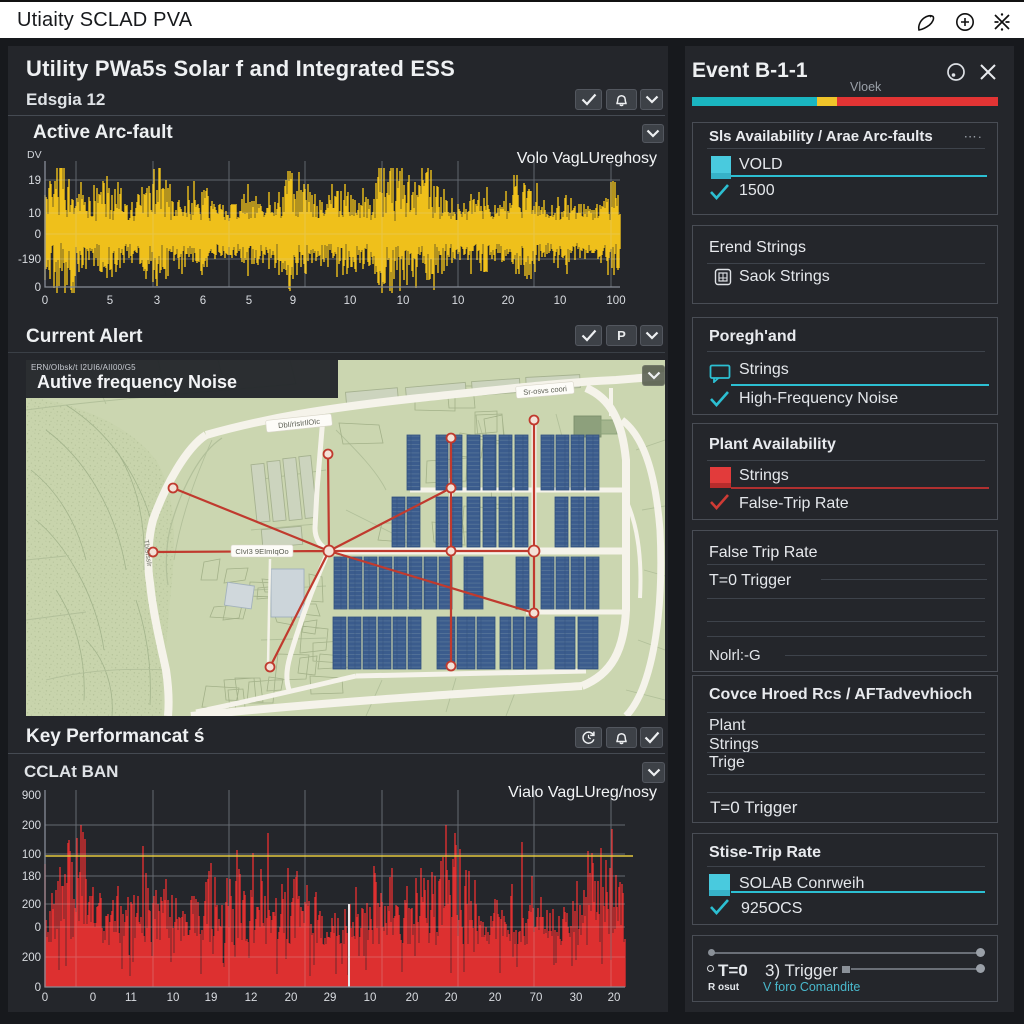  Describe the element at coordinates (31, 877) in the screenshot. I see `svg-text: 180` at that location.